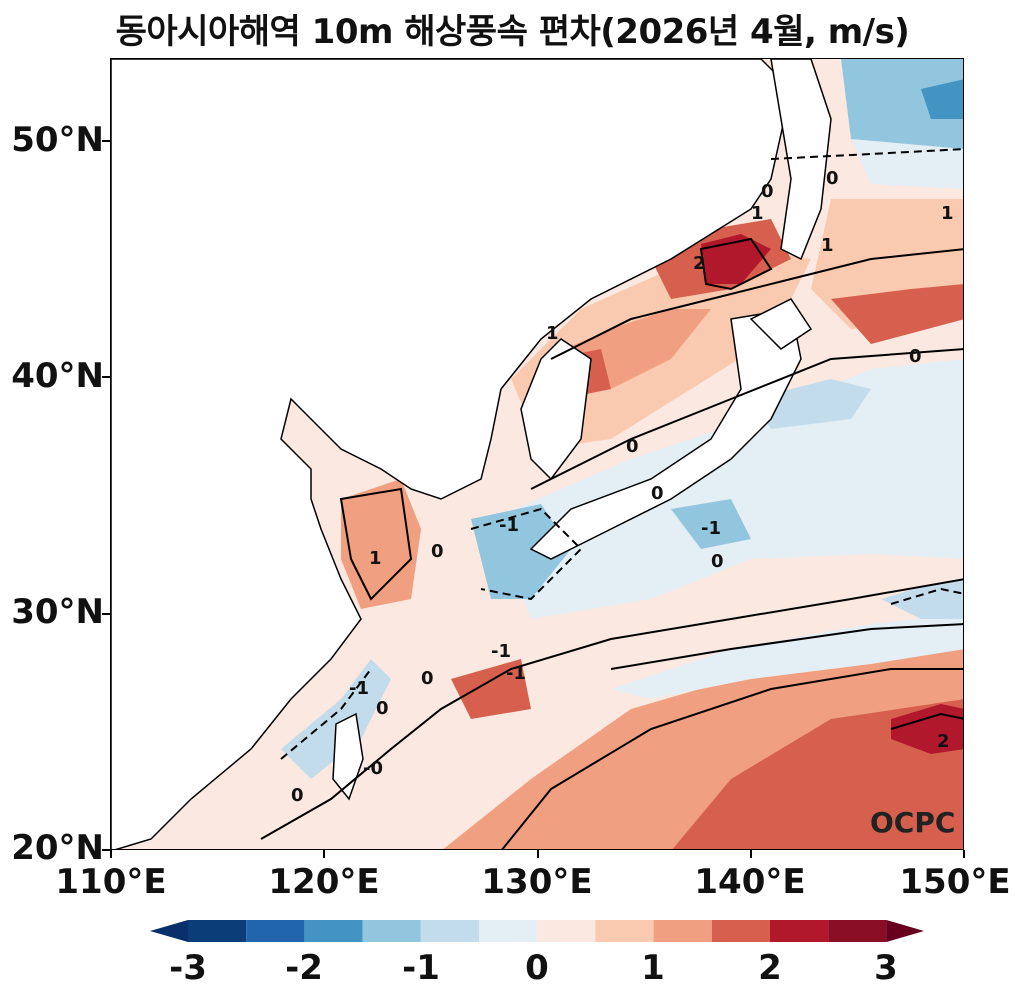  Describe the element at coordinates (512, 32) in the screenshot. I see `map-title: 동아시아해역 10m 해상풍속 편차(2026년 4월, m/s)` at that location.